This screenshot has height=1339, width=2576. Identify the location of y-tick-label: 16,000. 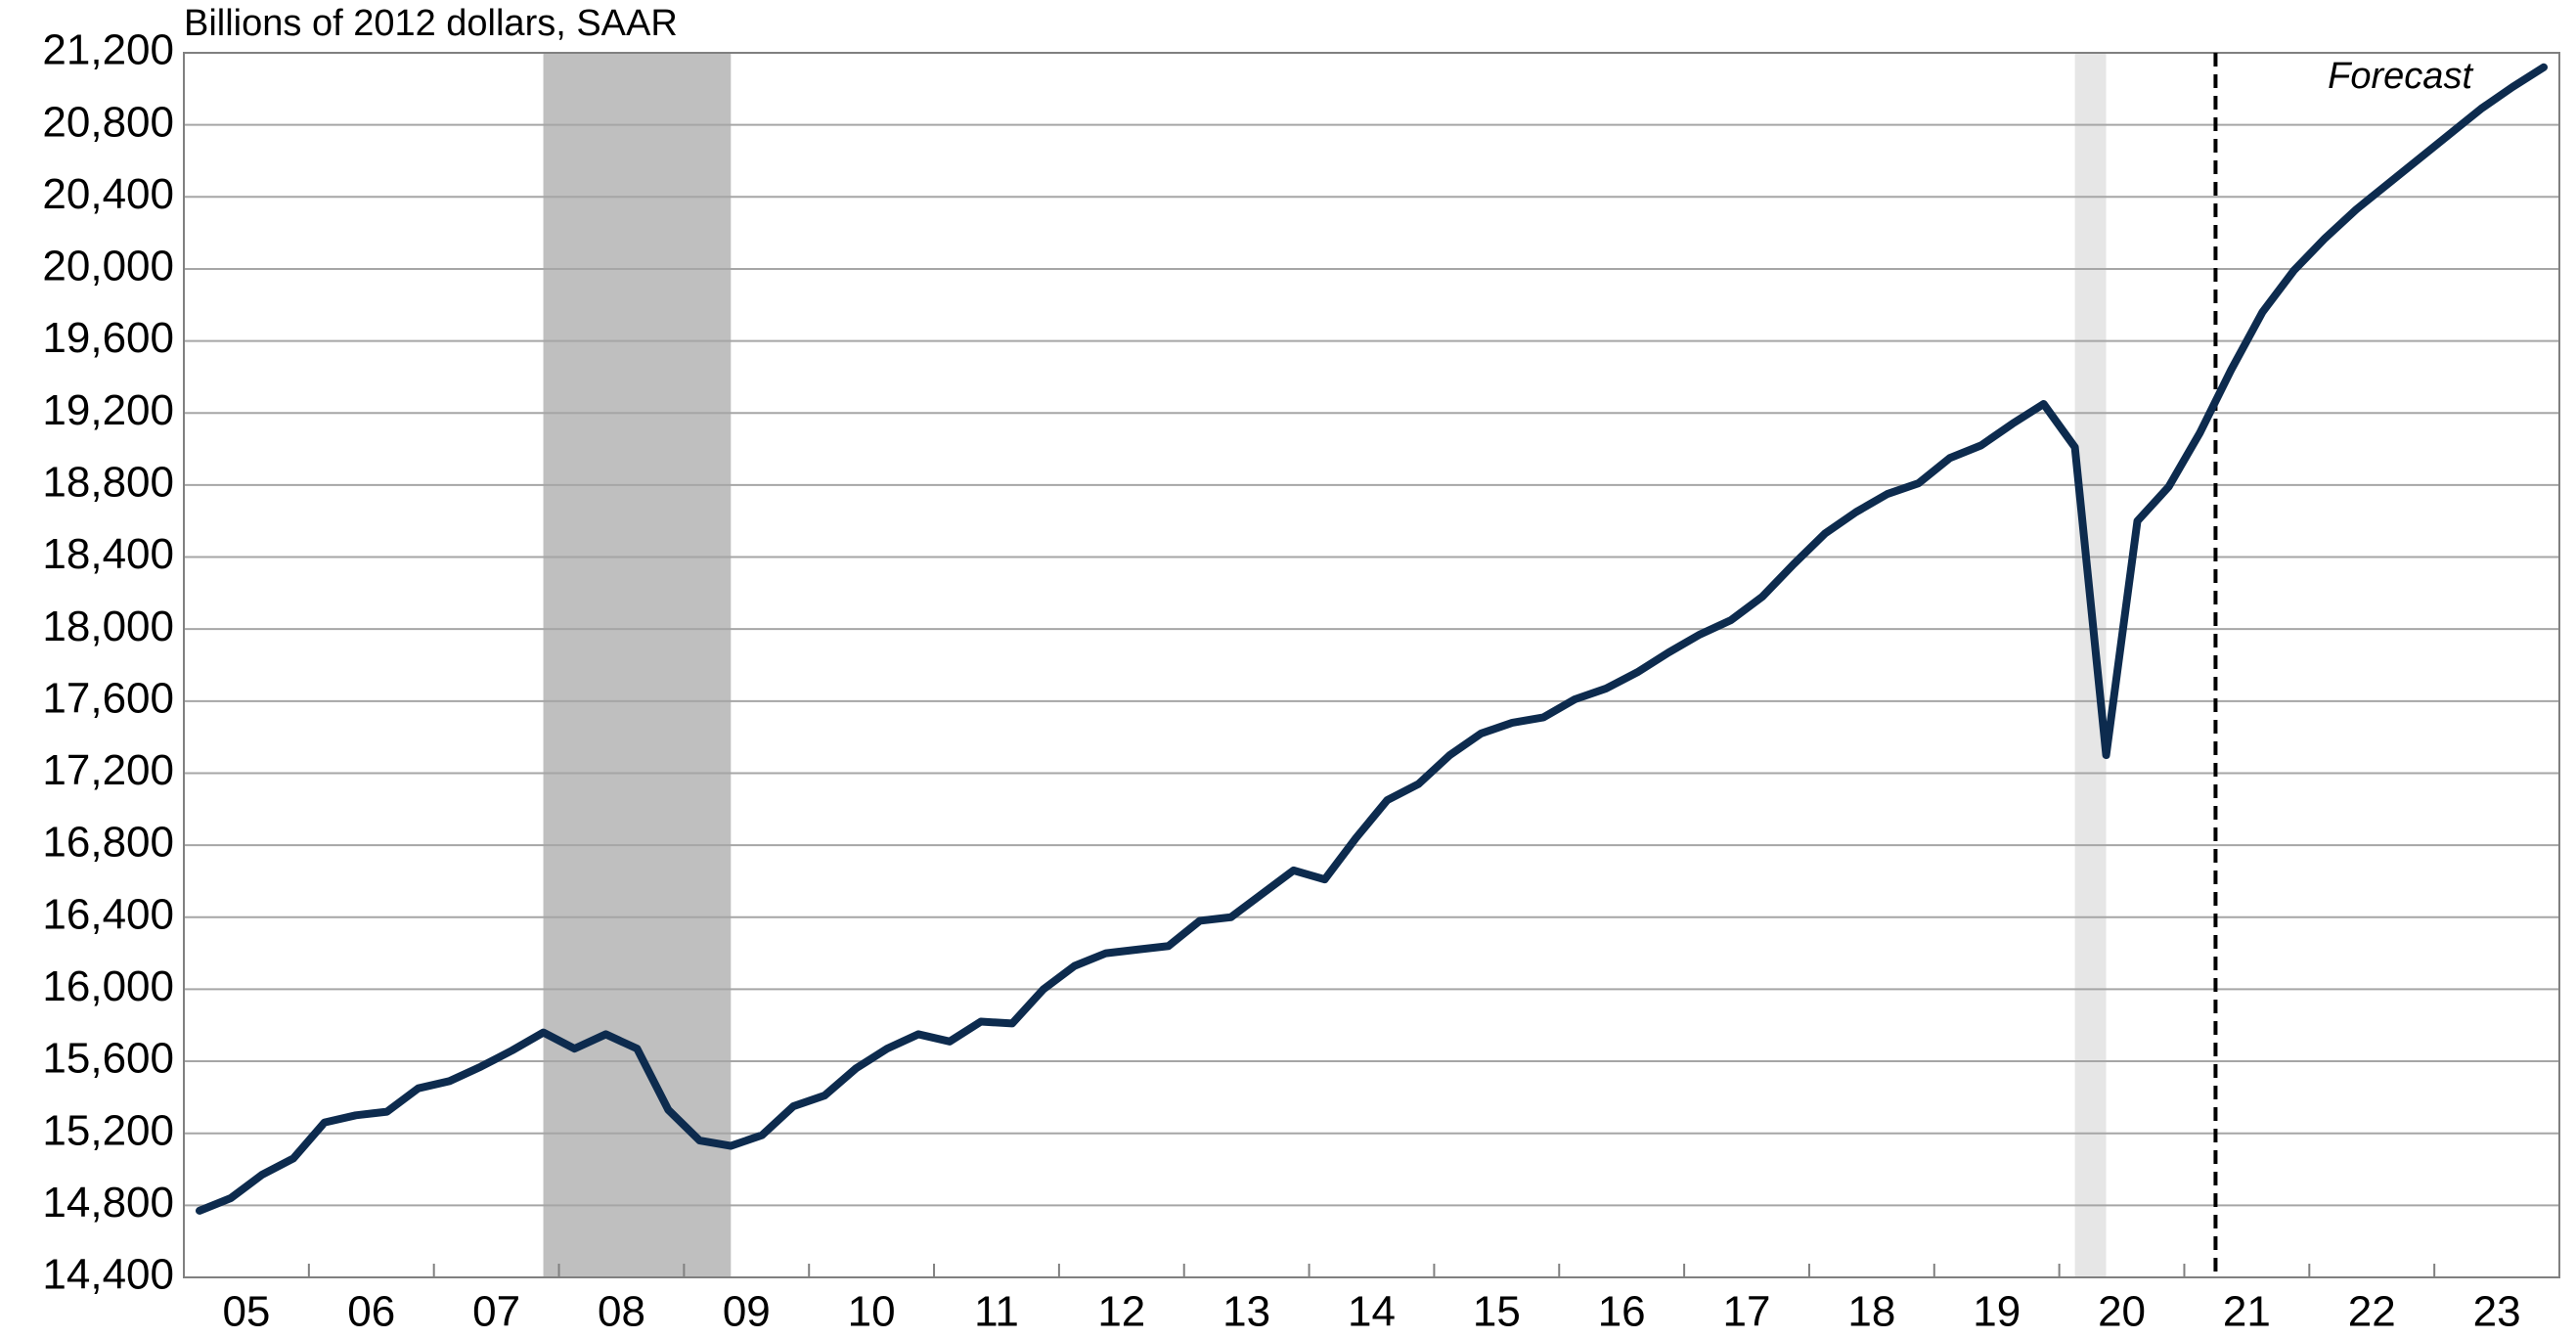
(108, 986).